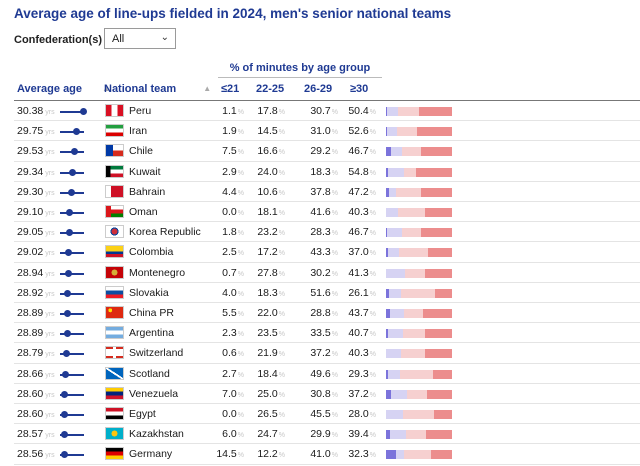 The width and height of the screenshot is (640, 466). What do you see at coordinates (318, 89) in the screenshot?
I see `col-header-26-29: 26-29` at bounding box center [318, 89].